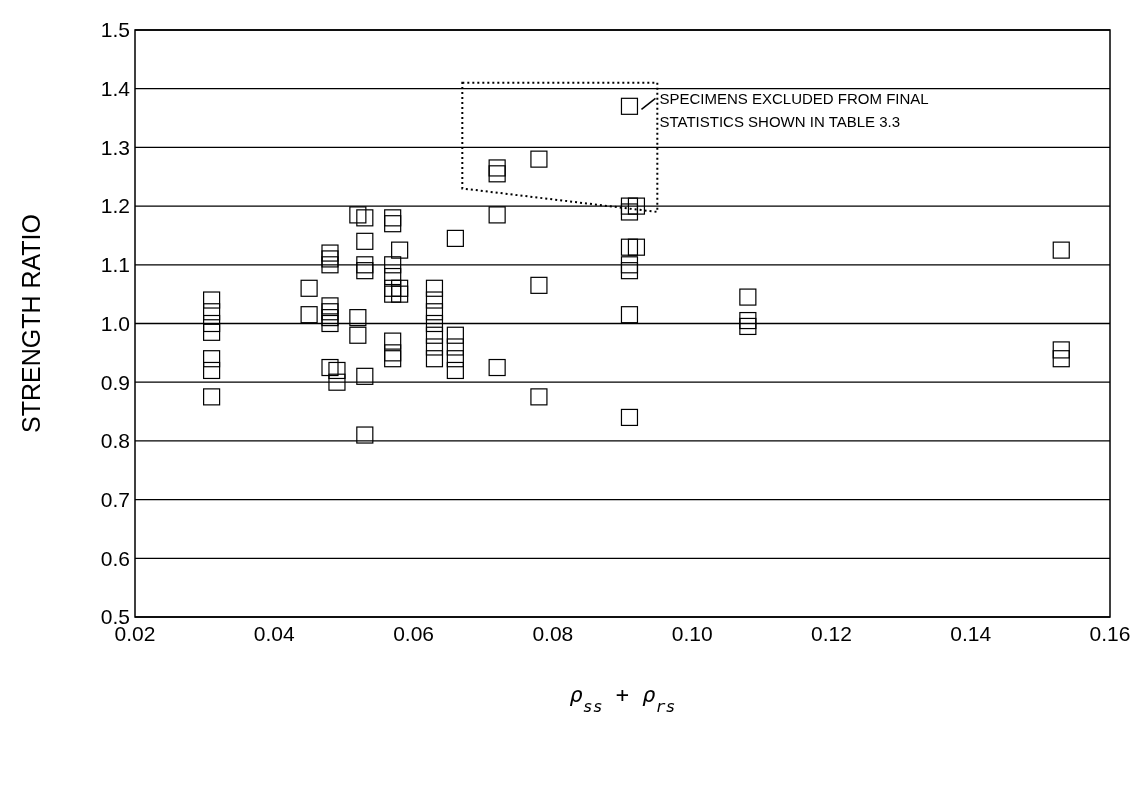 The width and height of the screenshot is (1143, 812). What do you see at coordinates (115, 323) in the screenshot?
I see `y-tick-label: 1.0` at bounding box center [115, 323].